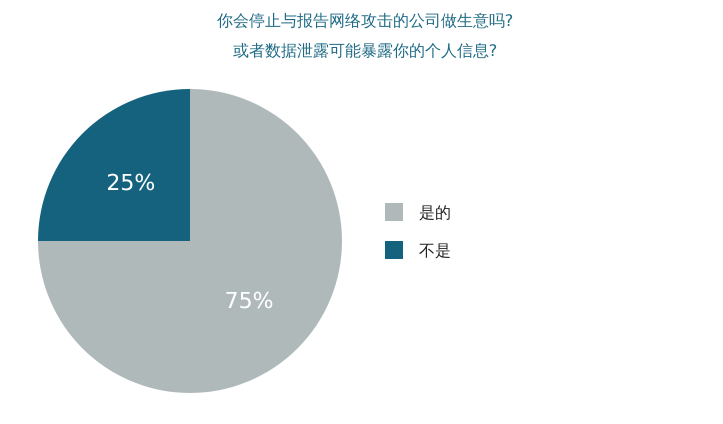 This screenshot has height=424, width=723. What do you see at coordinates (435, 250) in the screenshot?
I see `legend-label: 不是` at bounding box center [435, 250].